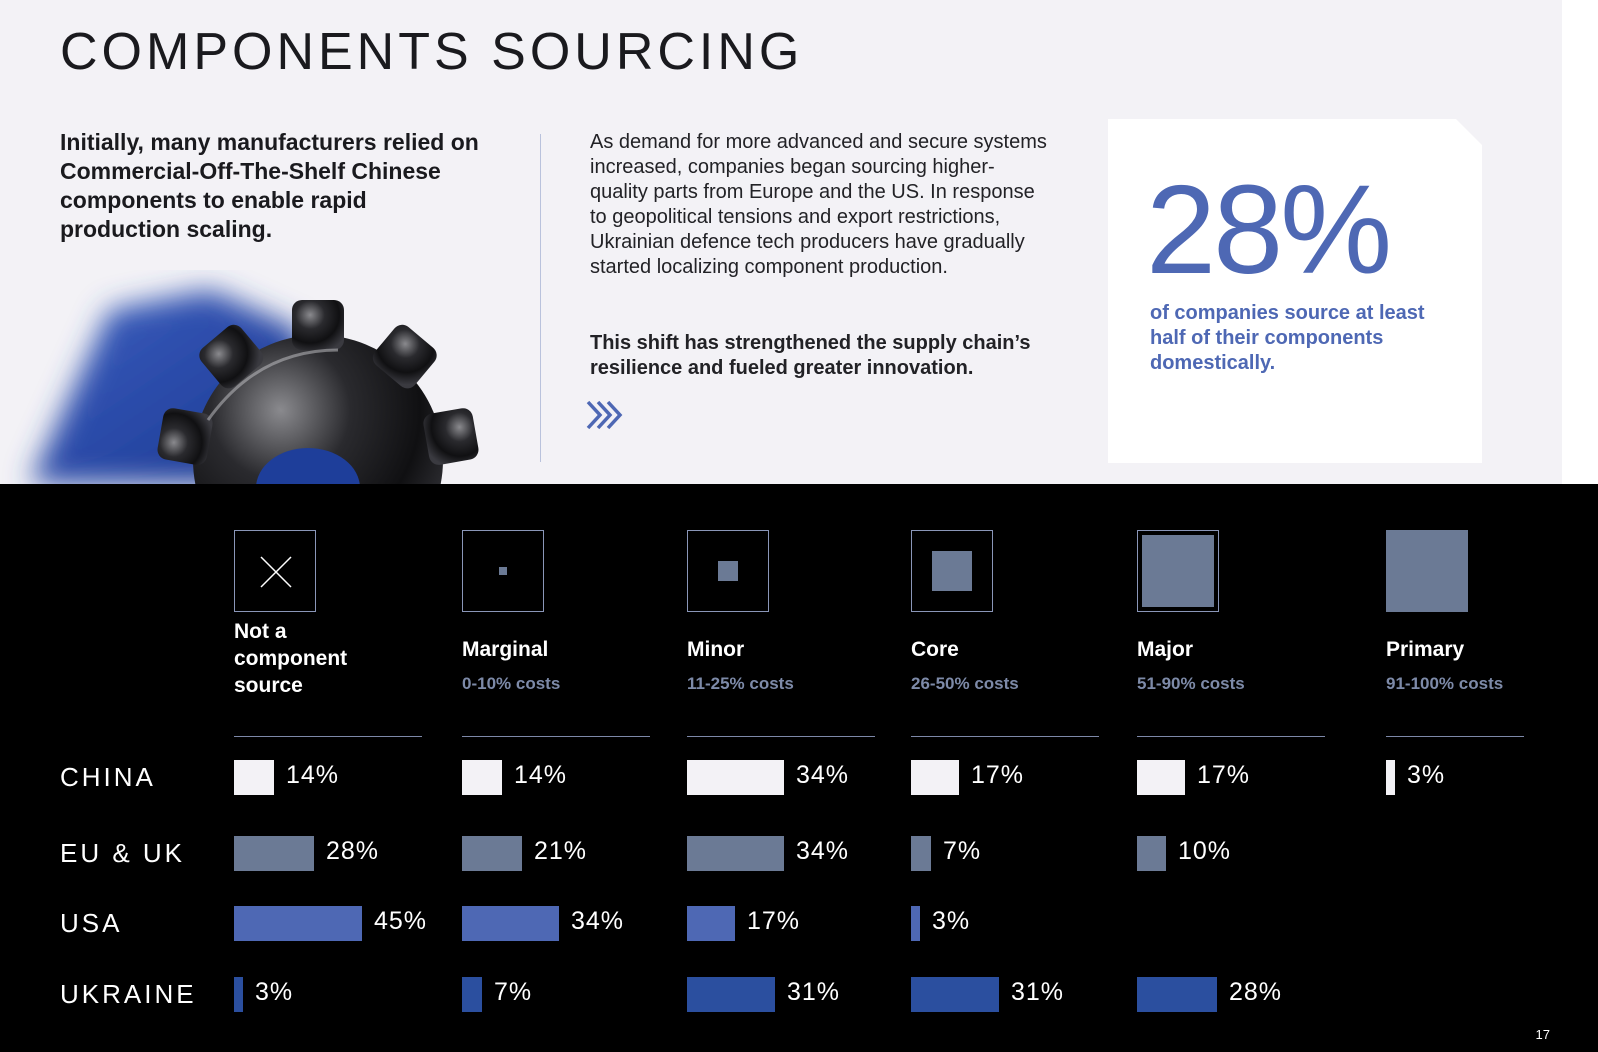 Image resolution: width=1598 pixels, height=1052 pixels. What do you see at coordinates (1542, 1034) in the screenshot?
I see `page-number: 17` at bounding box center [1542, 1034].